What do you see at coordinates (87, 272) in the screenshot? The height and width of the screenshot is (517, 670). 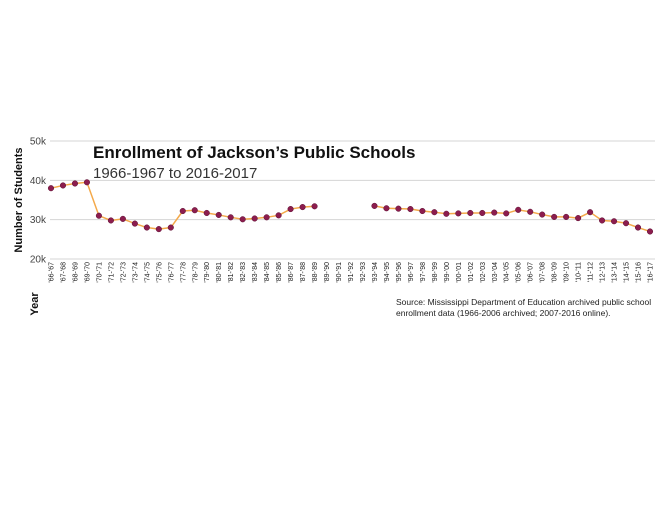 I see `x-tick-label: '69-'70` at bounding box center [87, 272].